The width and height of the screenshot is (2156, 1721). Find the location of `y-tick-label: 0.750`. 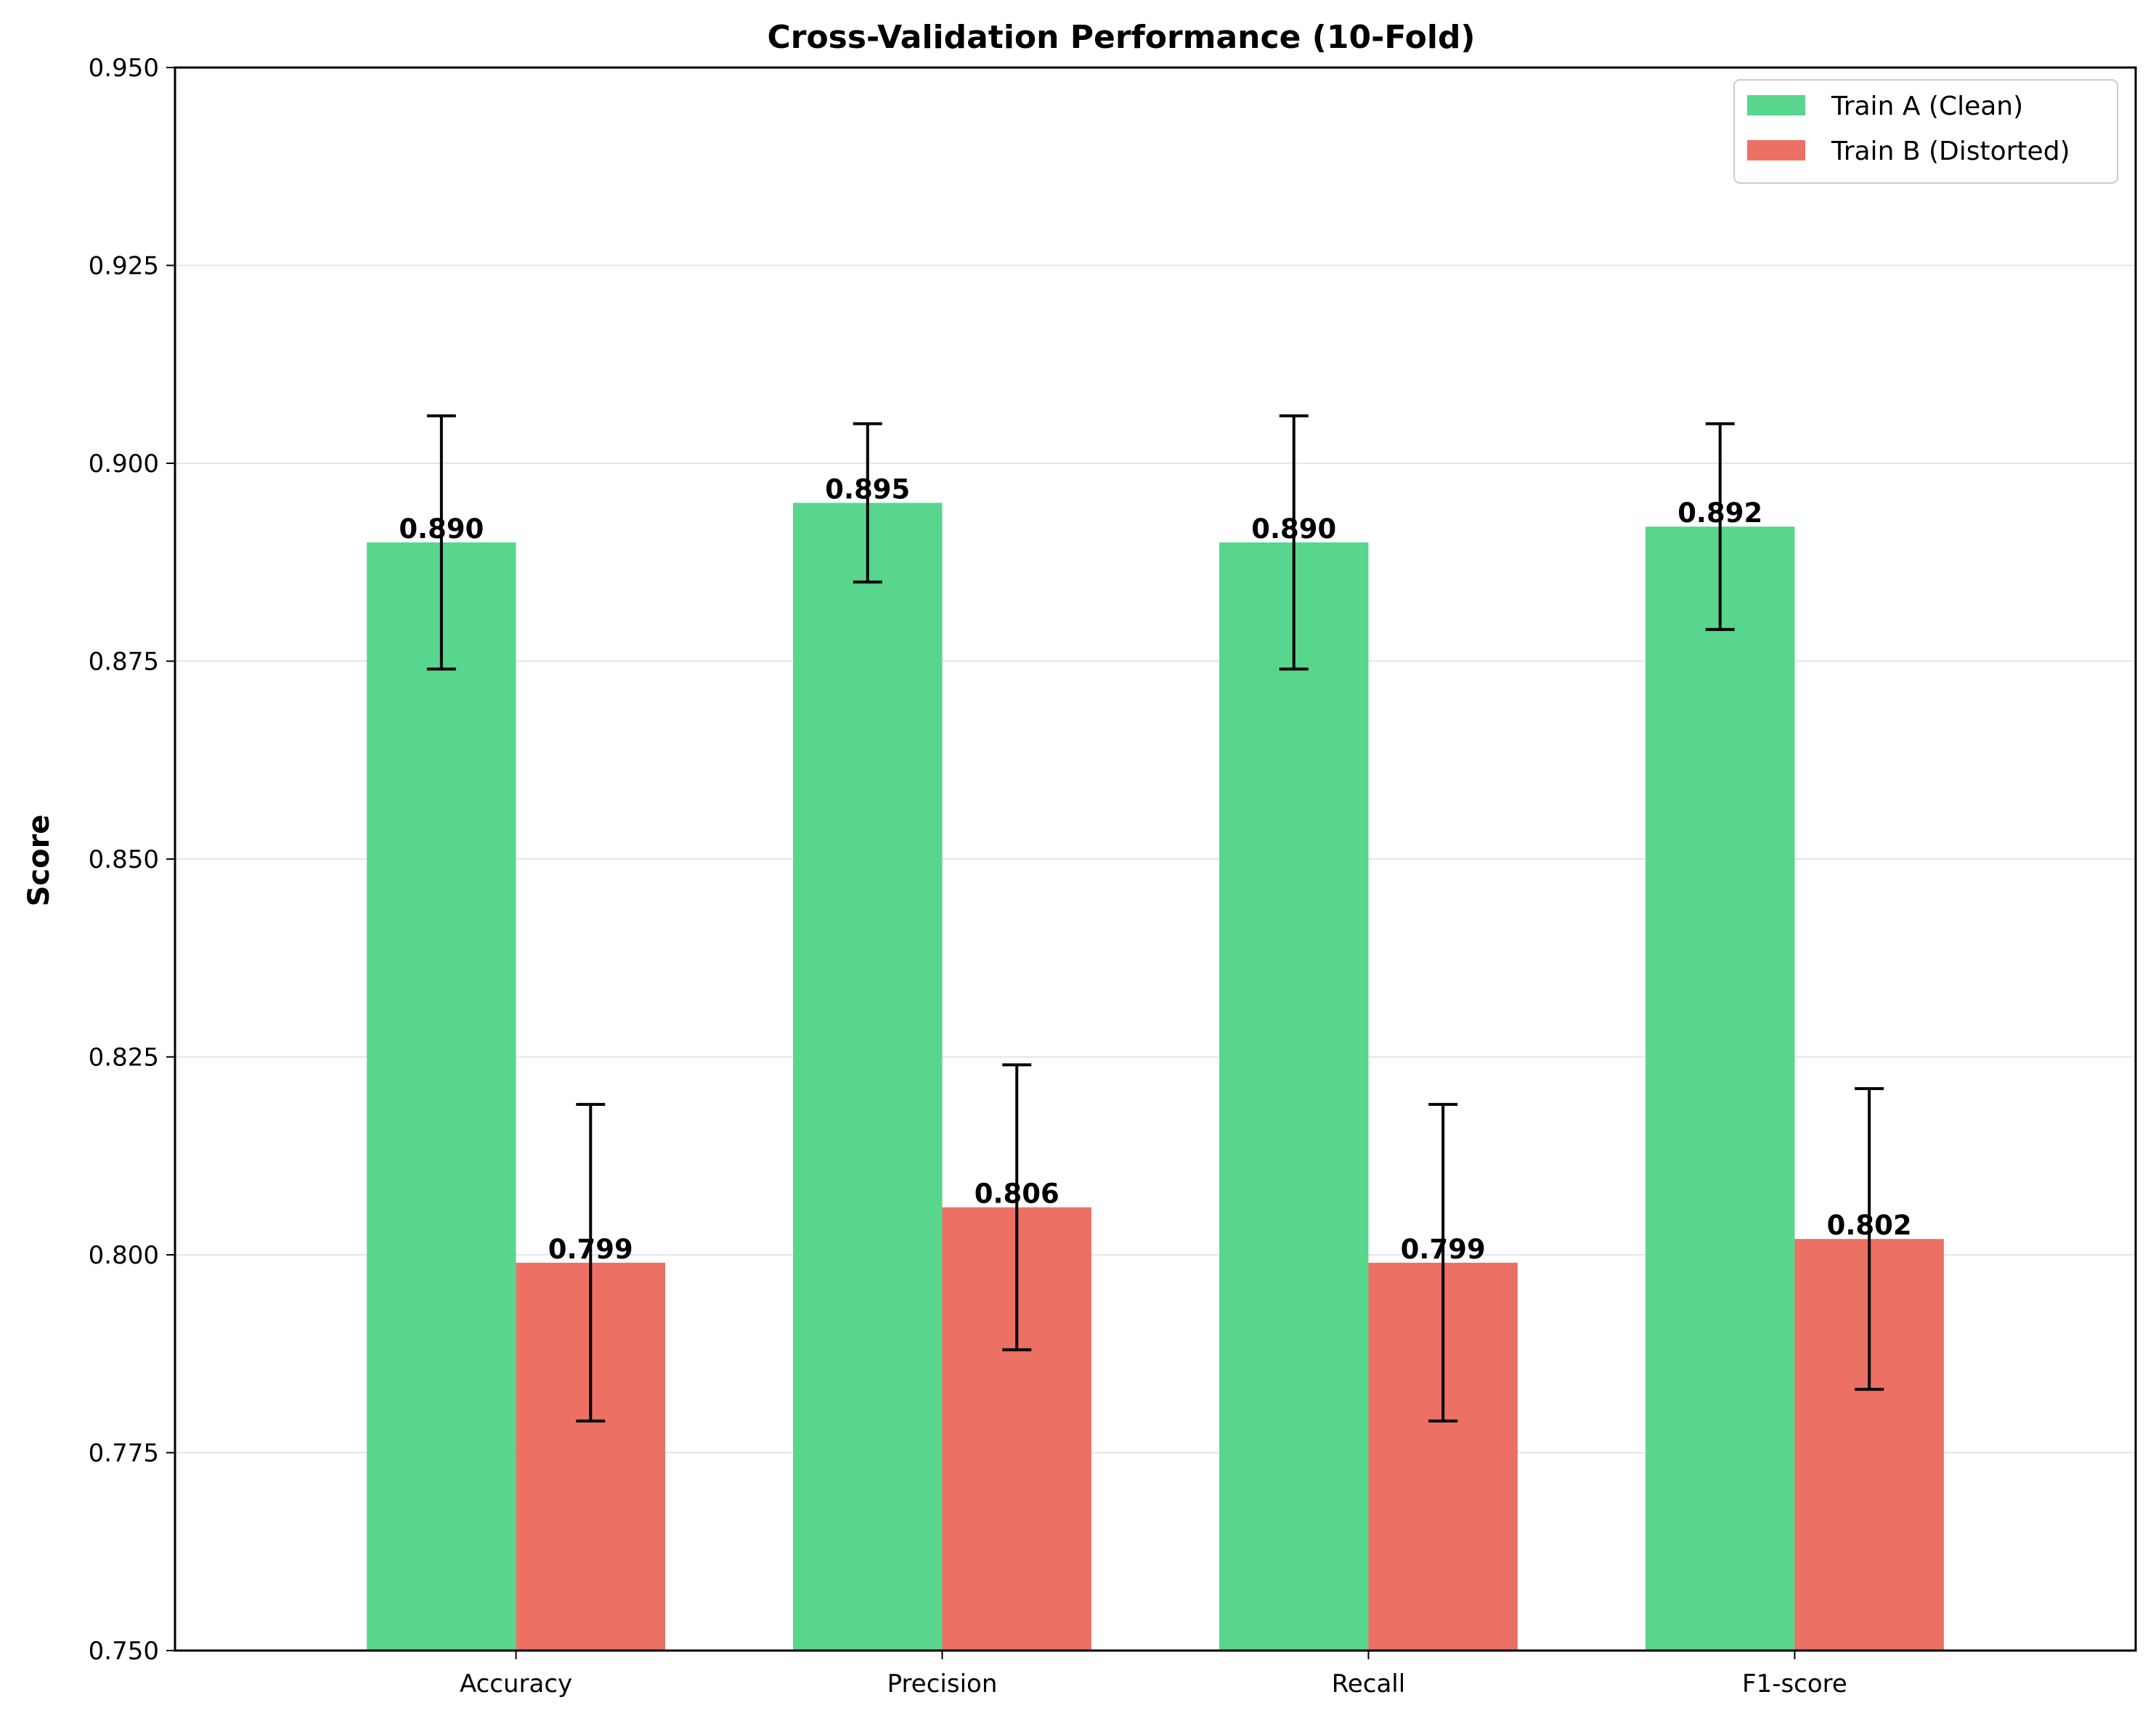

y-tick-label: 0.750 is located at coordinates (124, 1651).